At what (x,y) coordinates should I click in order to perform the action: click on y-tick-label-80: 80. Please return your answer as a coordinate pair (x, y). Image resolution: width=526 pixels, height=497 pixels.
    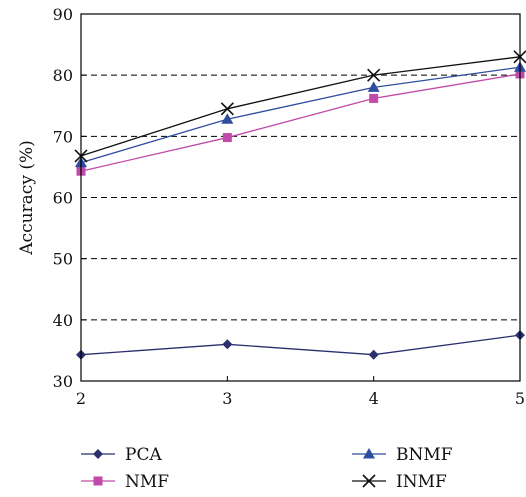
    Looking at the image, I should click on (63, 75).